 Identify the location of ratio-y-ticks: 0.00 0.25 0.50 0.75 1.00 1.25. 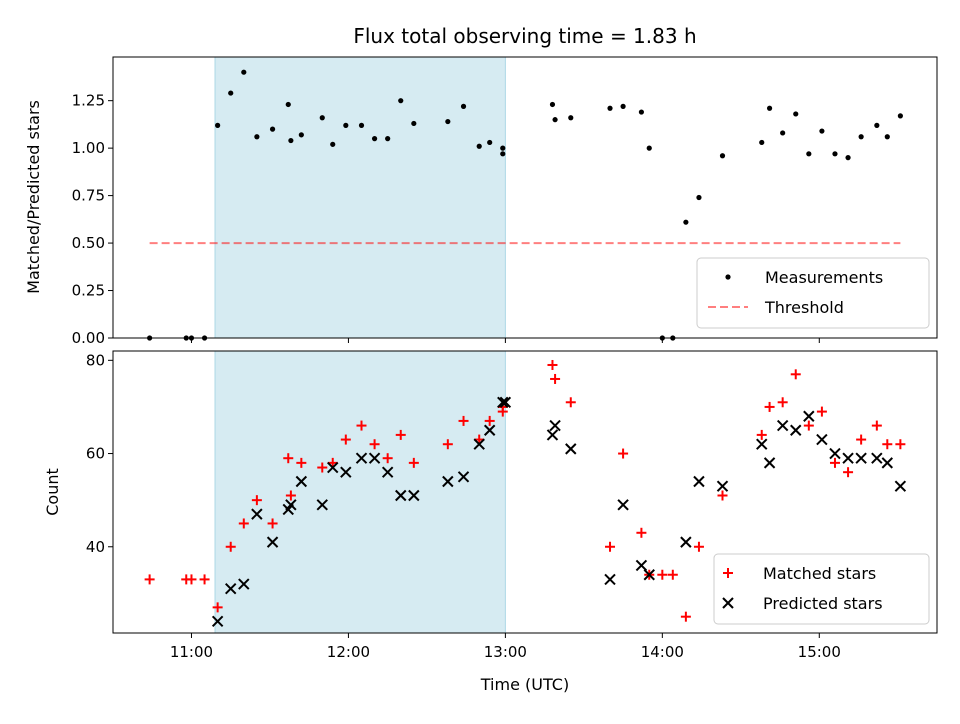
(92, 219).